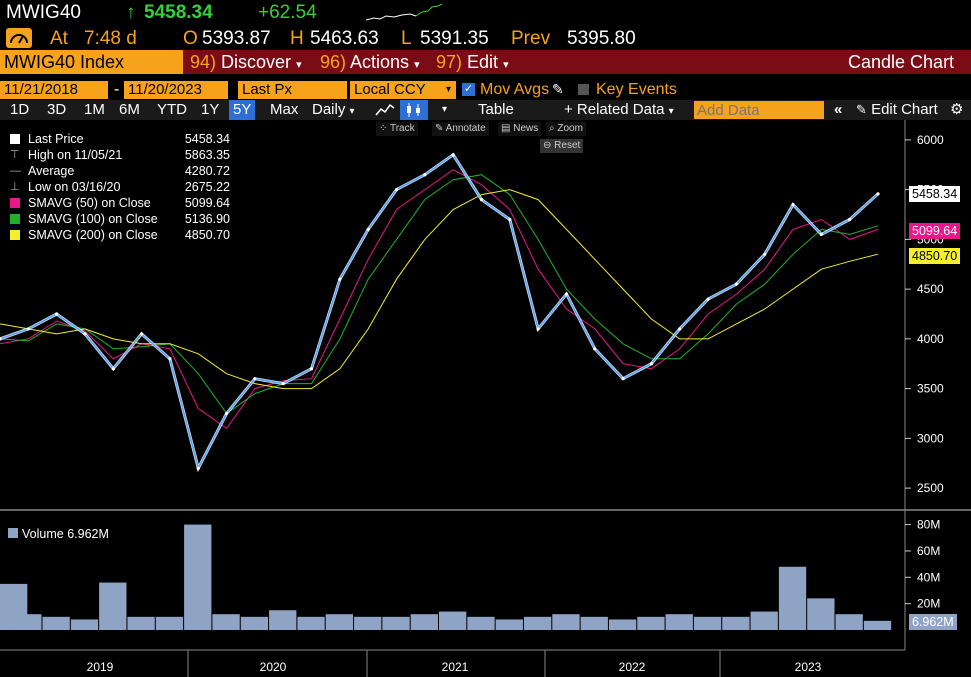 The image size is (971, 677). Describe the element at coordinates (207, 219) in the screenshot. I see `legend-value: 5136.90` at that location.